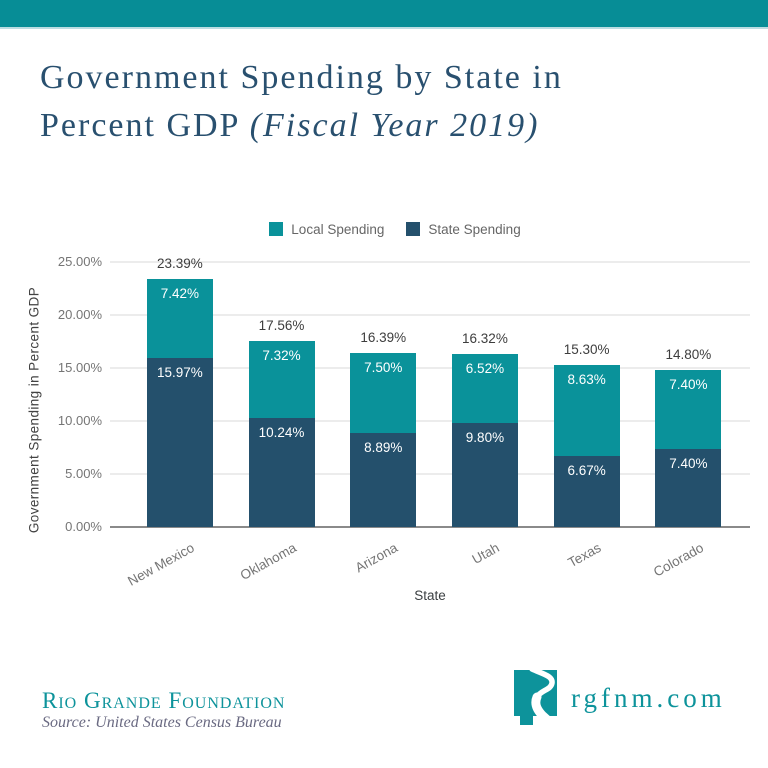 The width and height of the screenshot is (768, 768). Describe the element at coordinates (384, 14) in the screenshot. I see `header-band` at that location.